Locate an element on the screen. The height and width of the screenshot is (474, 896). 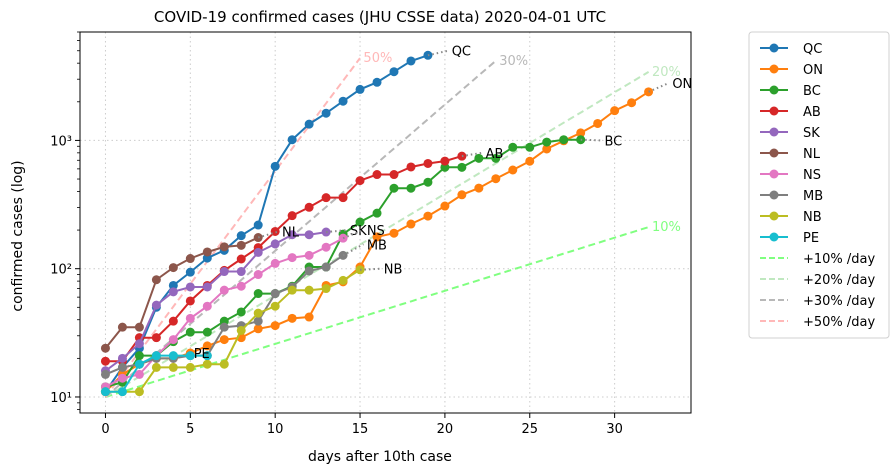
series-end-label: PE is located at coordinates (202, 354).